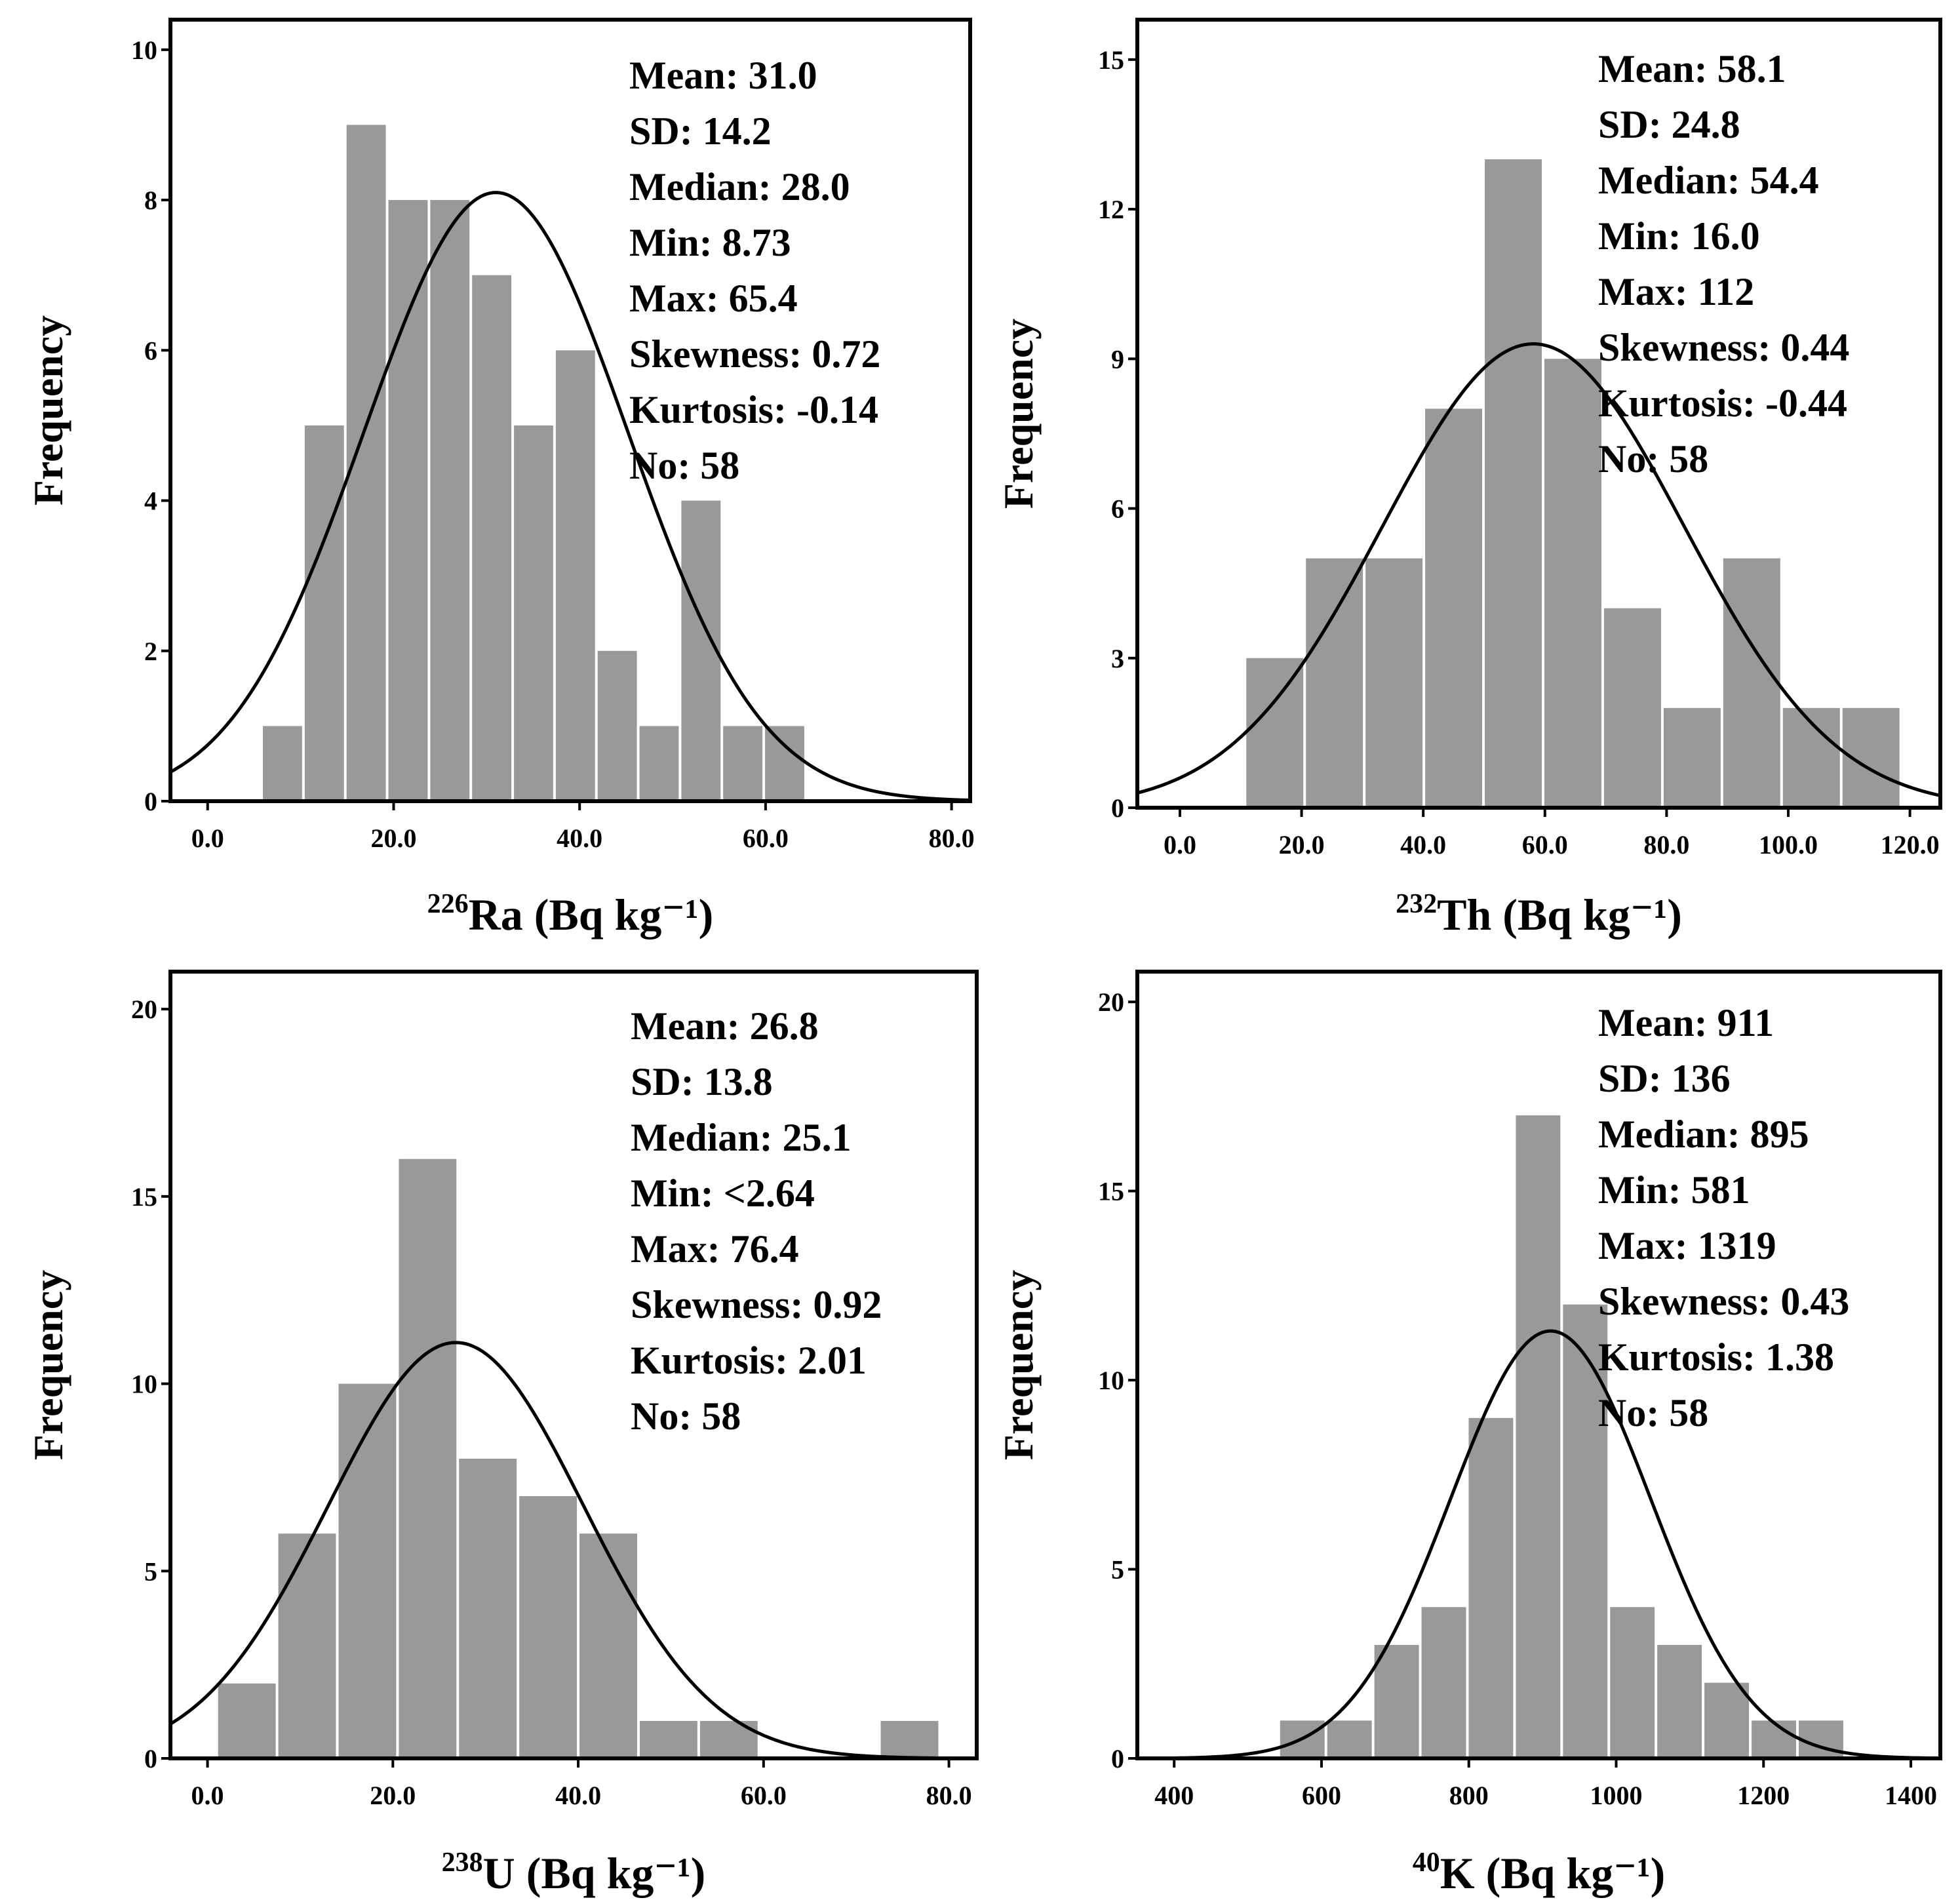 The width and height of the screenshot is (1960, 1900). What do you see at coordinates (700, 131) in the screenshot?
I see `stat-line: SD: 14.2` at bounding box center [700, 131].